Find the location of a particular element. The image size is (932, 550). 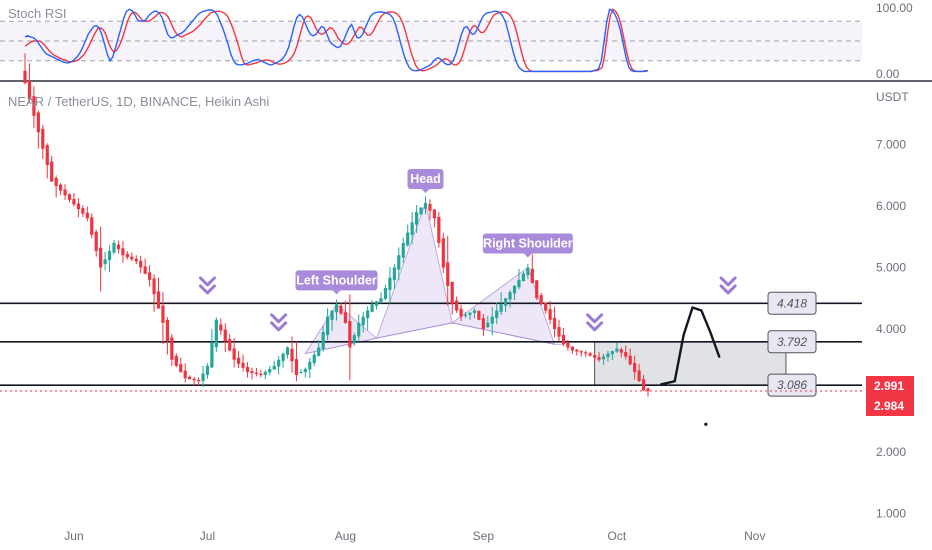

current-price-tag: 2.984 is located at coordinates (890, 406).